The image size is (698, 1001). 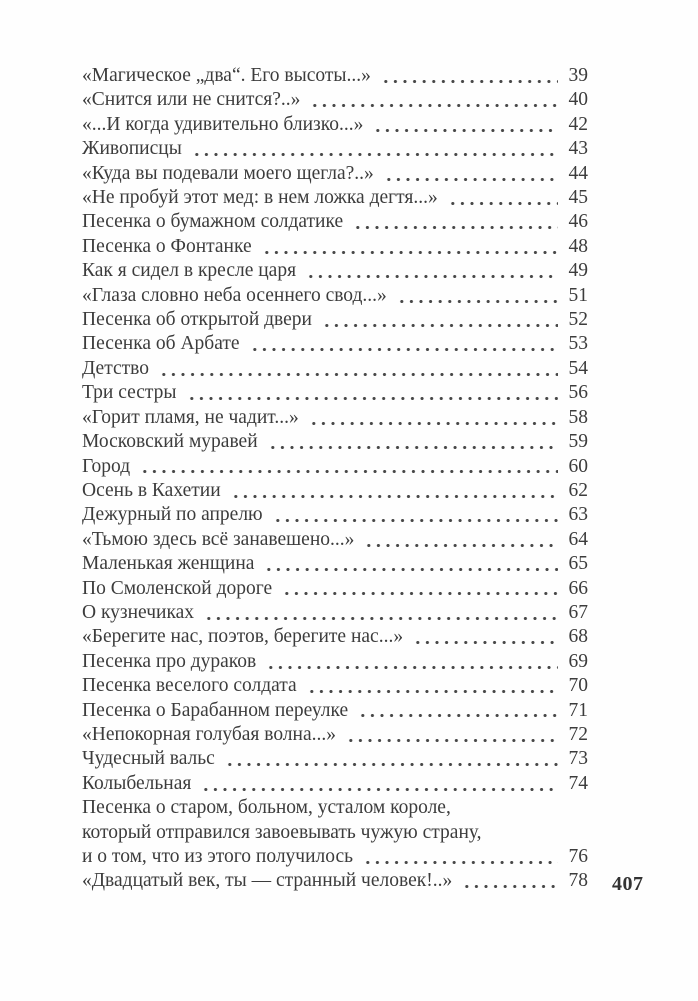 I want to click on toc-entry-line: Московский муравей 59, so click(x=335, y=442).